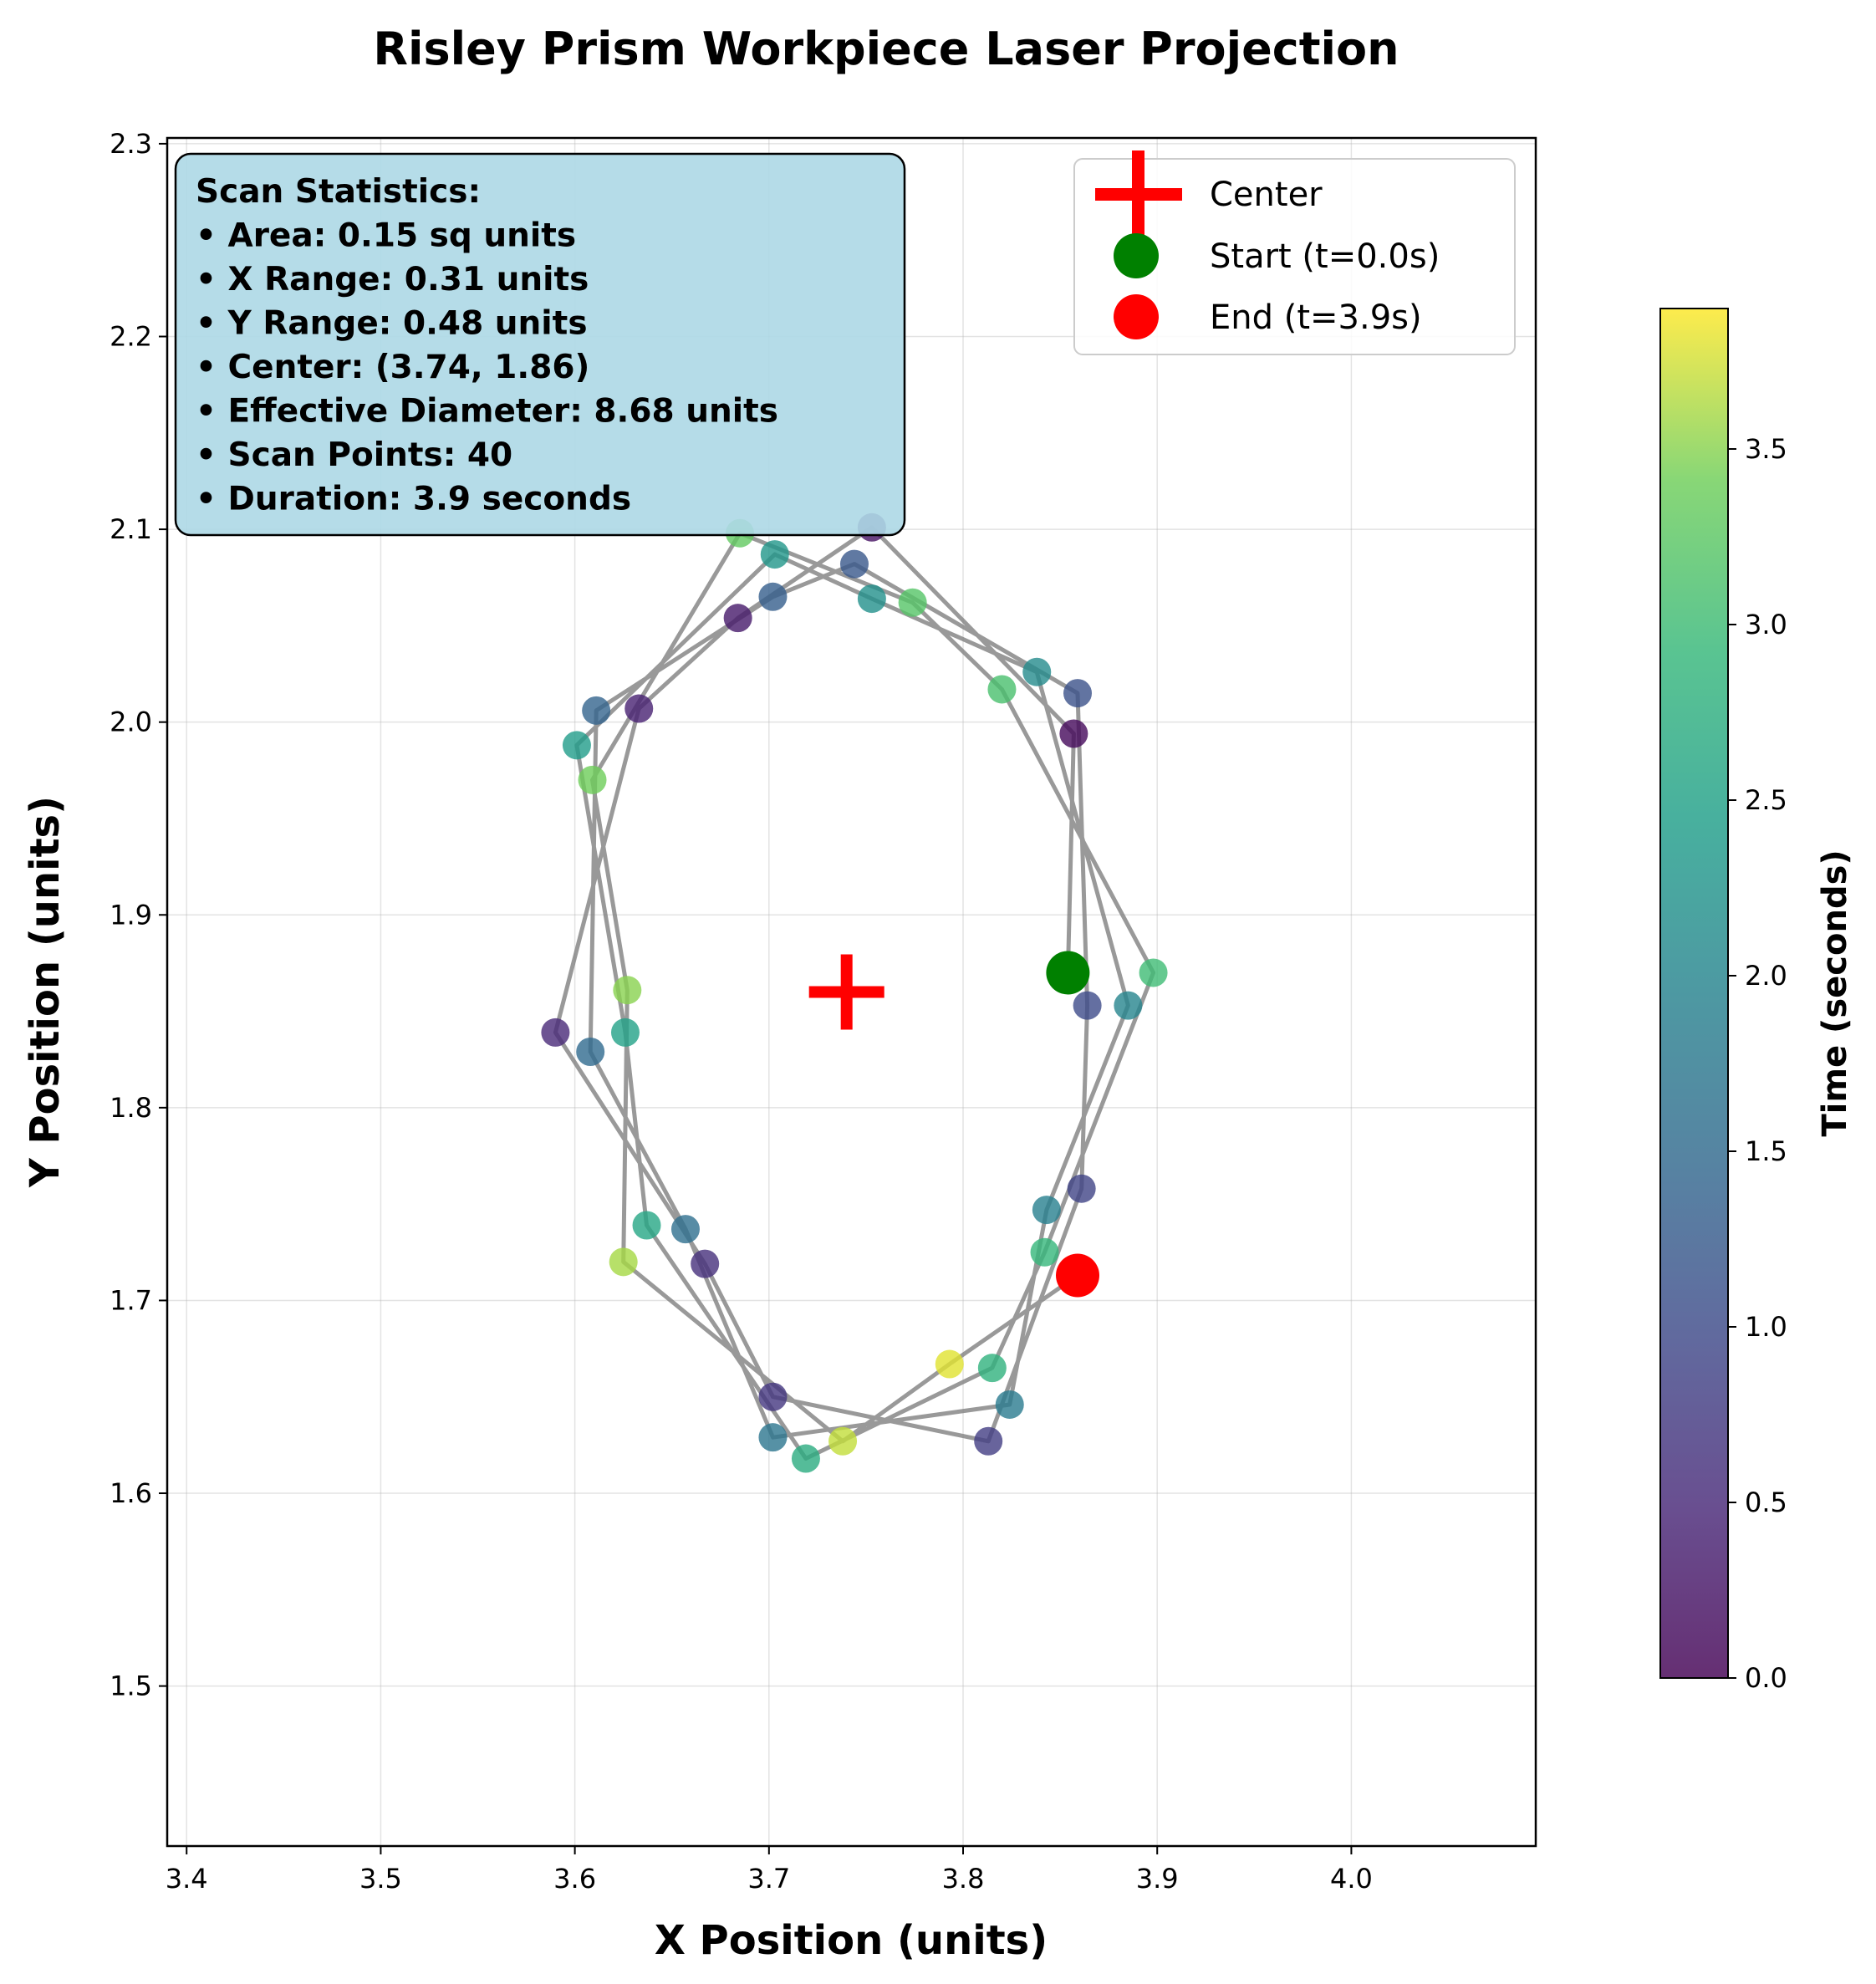  What do you see at coordinates (1766, 800) in the screenshot?
I see `colorbar-tick-label: 2.5` at bounding box center [1766, 800].